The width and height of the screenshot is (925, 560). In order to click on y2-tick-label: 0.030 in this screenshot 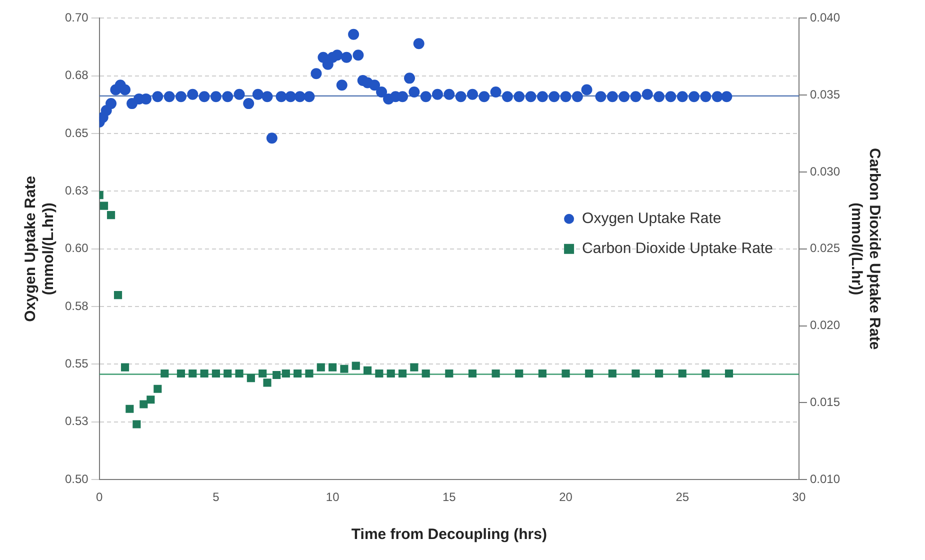, I will do `click(825, 171)`.